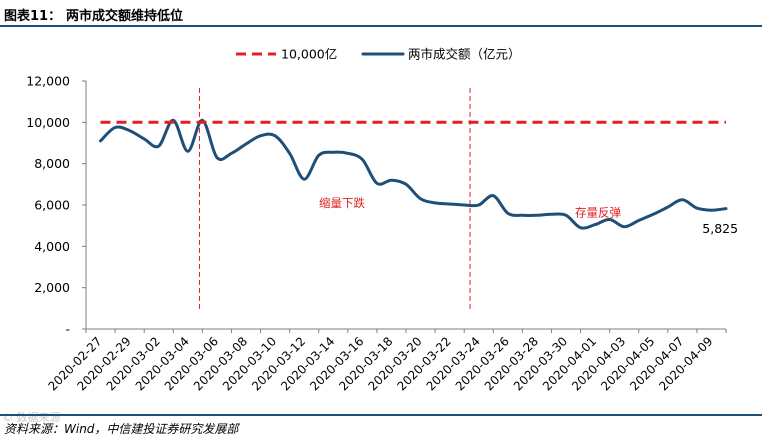 The height and width of the screenshot is (440, 765). I want to click on figure-number: 图表11：, so click(33, 16).